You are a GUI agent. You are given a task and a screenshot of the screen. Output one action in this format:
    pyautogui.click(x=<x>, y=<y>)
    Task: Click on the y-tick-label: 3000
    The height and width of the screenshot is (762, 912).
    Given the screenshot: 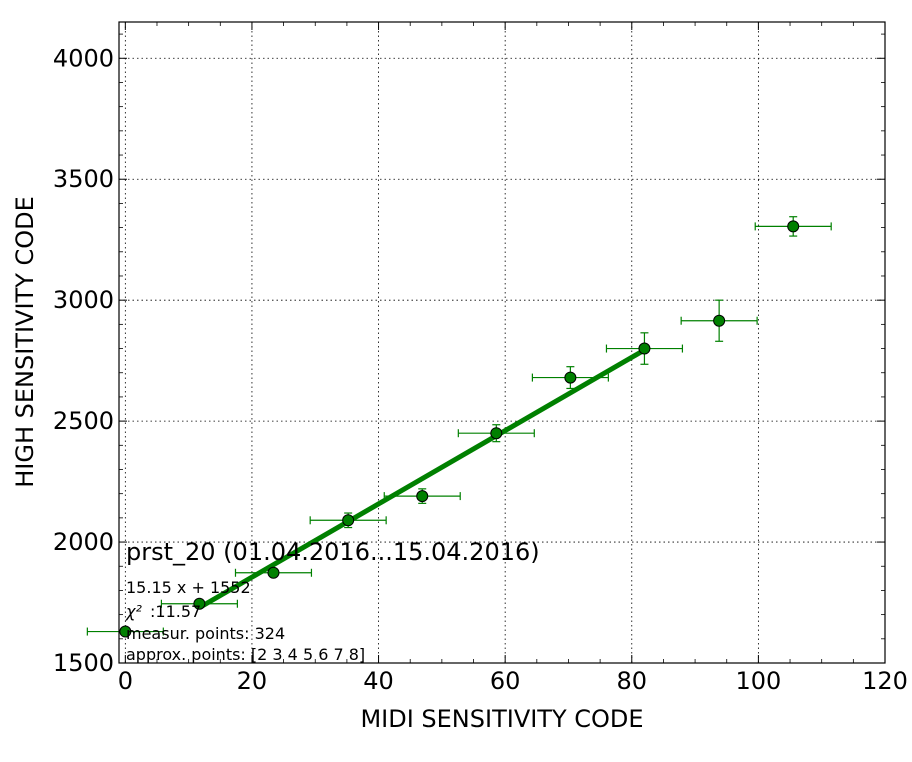 What is the action you would take?
    pyautogui.click(x=83, y=300)
    